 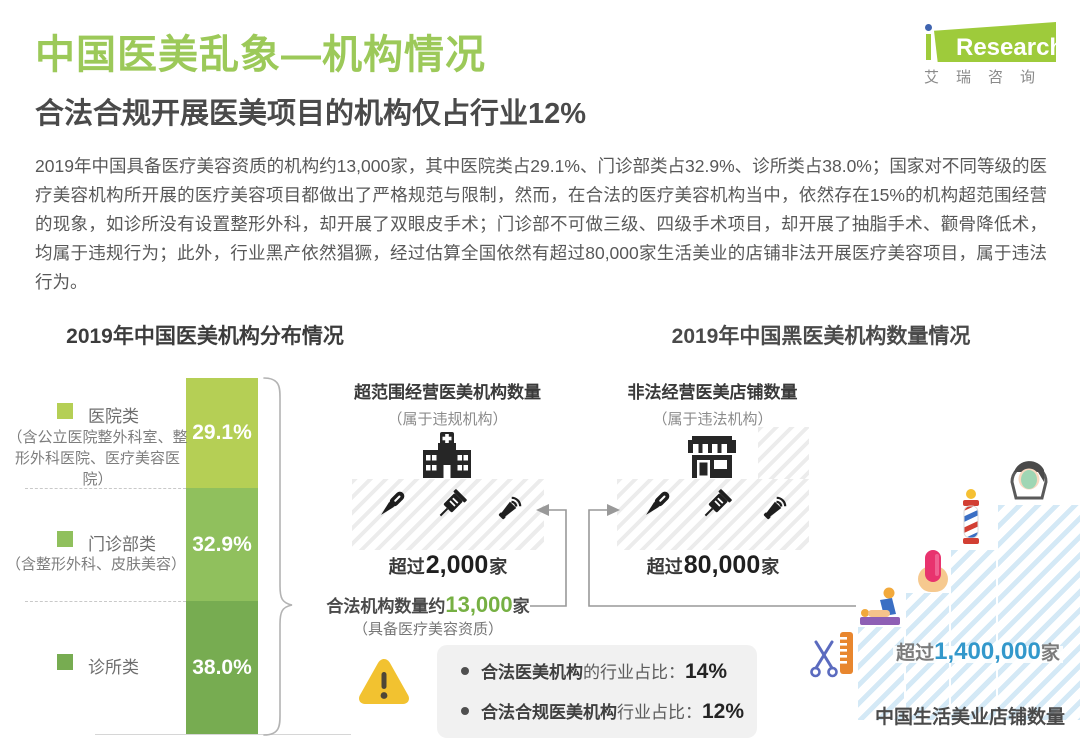 I want to click on ratio-row-compliant: 合法合规医美机构 行业占比： 12%, so click(x=602, y=711).